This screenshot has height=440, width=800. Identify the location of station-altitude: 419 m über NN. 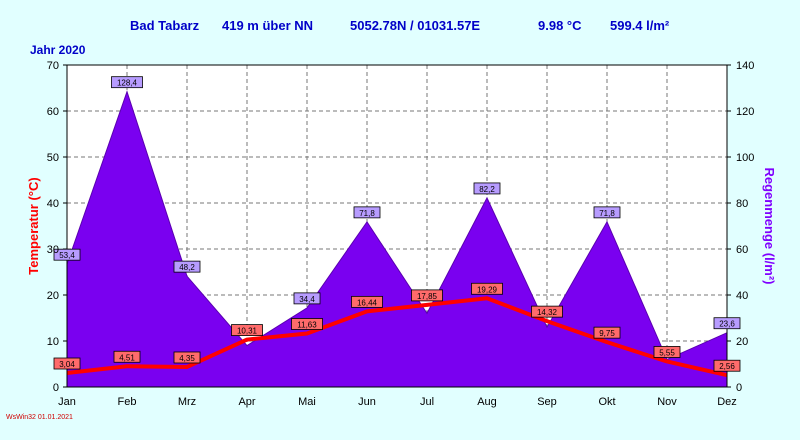
(268, 25).